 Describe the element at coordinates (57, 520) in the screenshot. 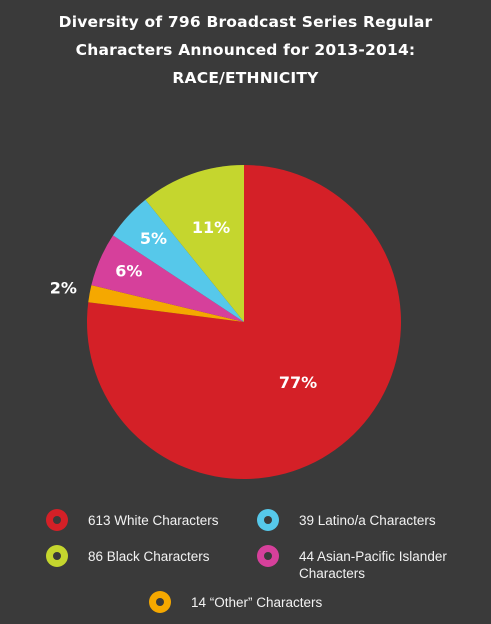

I see `legend-swatch-white` at that location.